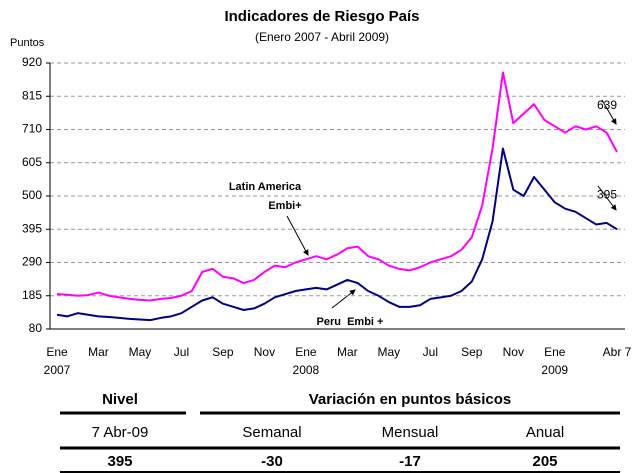 The width and height of the screenshot is (633, 473). Describe the element at coordinates (350, 322) in the screenshot. I see `annotation: Peru Embi +` at that location.